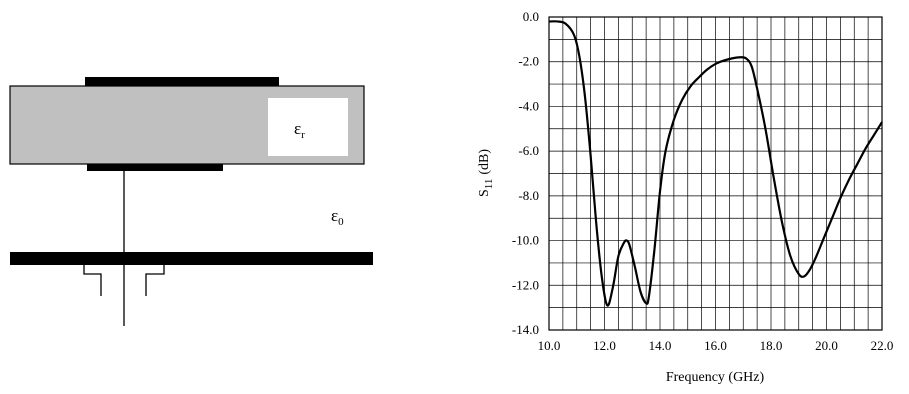 Image resolution: width=909 pixels, height=394 pixels. I want to click on y-tick-label: -10.0, so click(525, 240).